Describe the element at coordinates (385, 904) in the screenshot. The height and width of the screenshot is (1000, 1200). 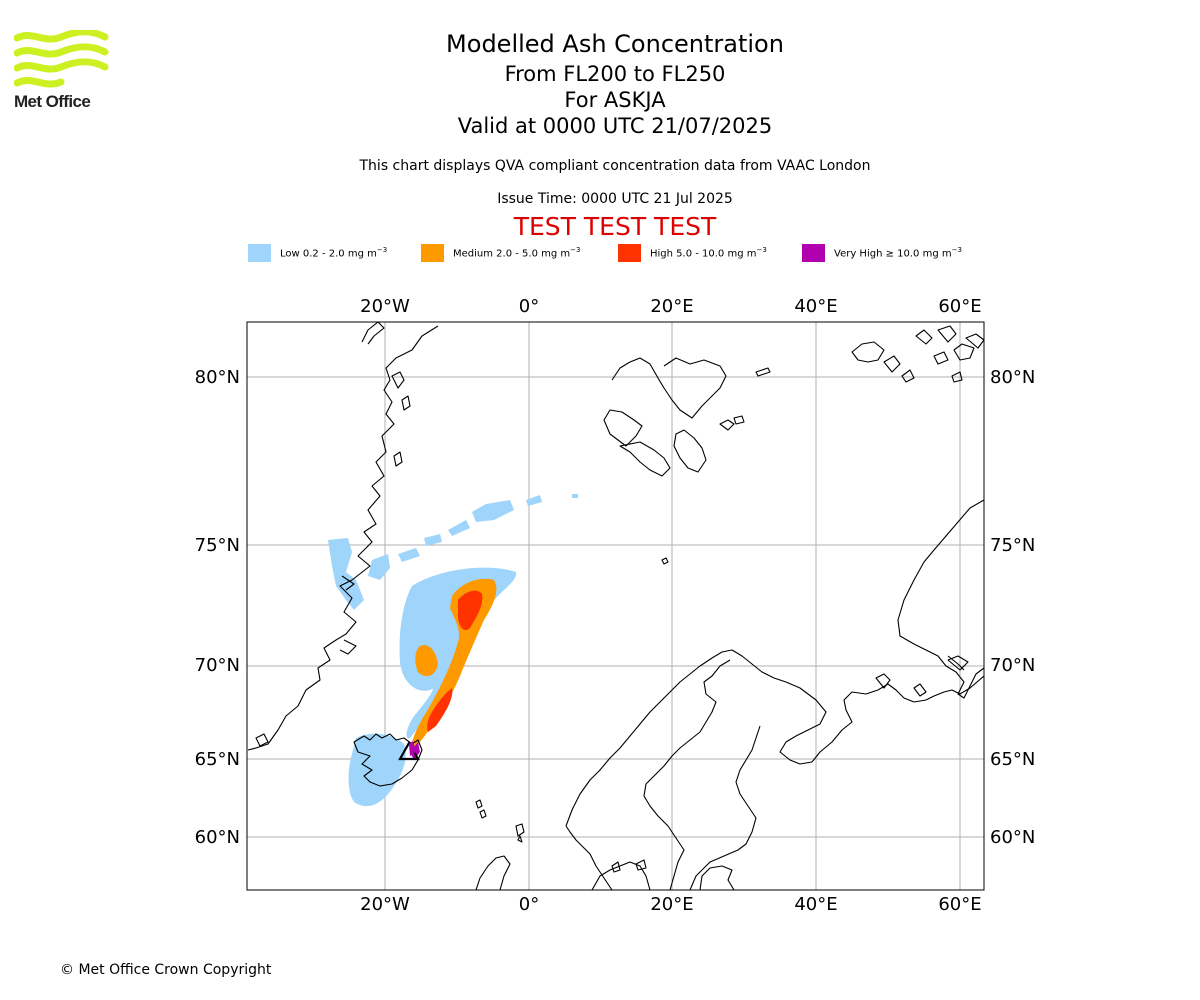
I see `lon-tick-bottom-20w: 20°W` at that location.